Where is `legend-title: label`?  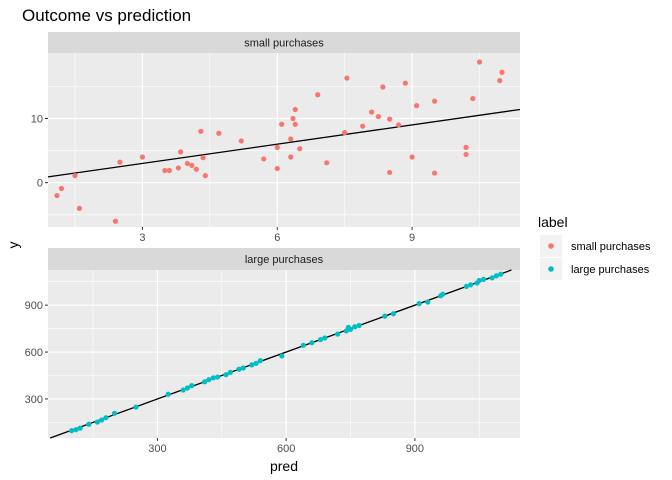 legend-title: label is located at coordinates (553, 222).